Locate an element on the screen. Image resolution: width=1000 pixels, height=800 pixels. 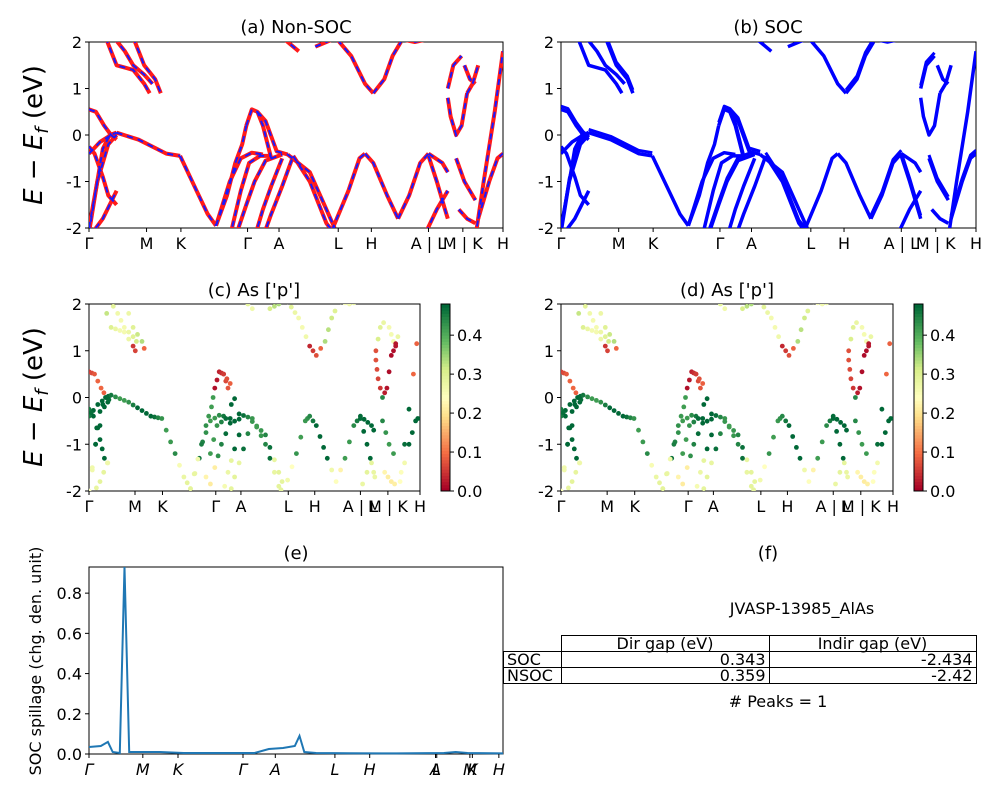
xtick-label: A is located at coordinates (275, 769).